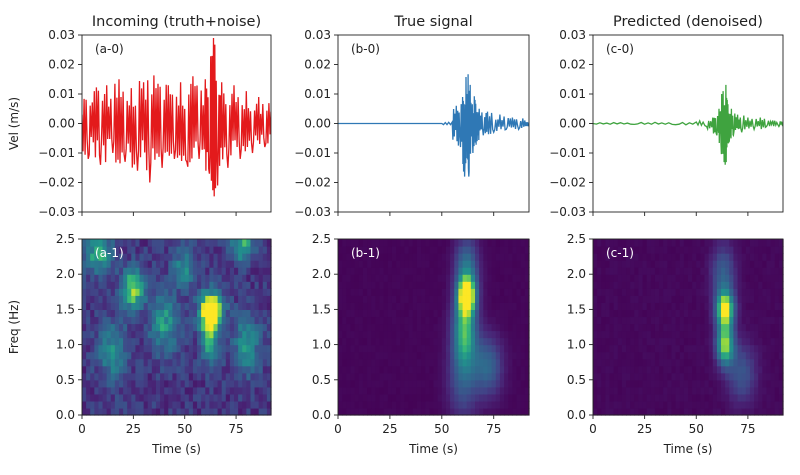 Image resolution: width=800 pixels, height=475 pixels. What do you see at coordinates (747, 429) in the screenshot?
I see `x-tick-label: 75` at bounding box center [747, 429].